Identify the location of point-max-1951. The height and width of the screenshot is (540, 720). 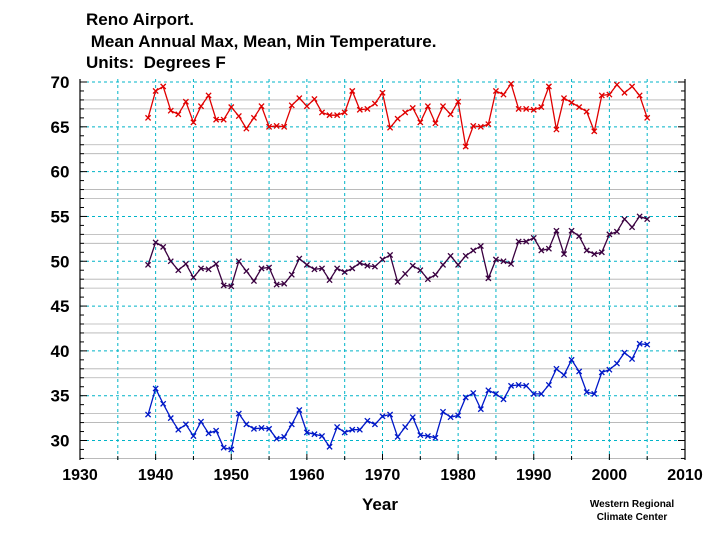
(238, 116).